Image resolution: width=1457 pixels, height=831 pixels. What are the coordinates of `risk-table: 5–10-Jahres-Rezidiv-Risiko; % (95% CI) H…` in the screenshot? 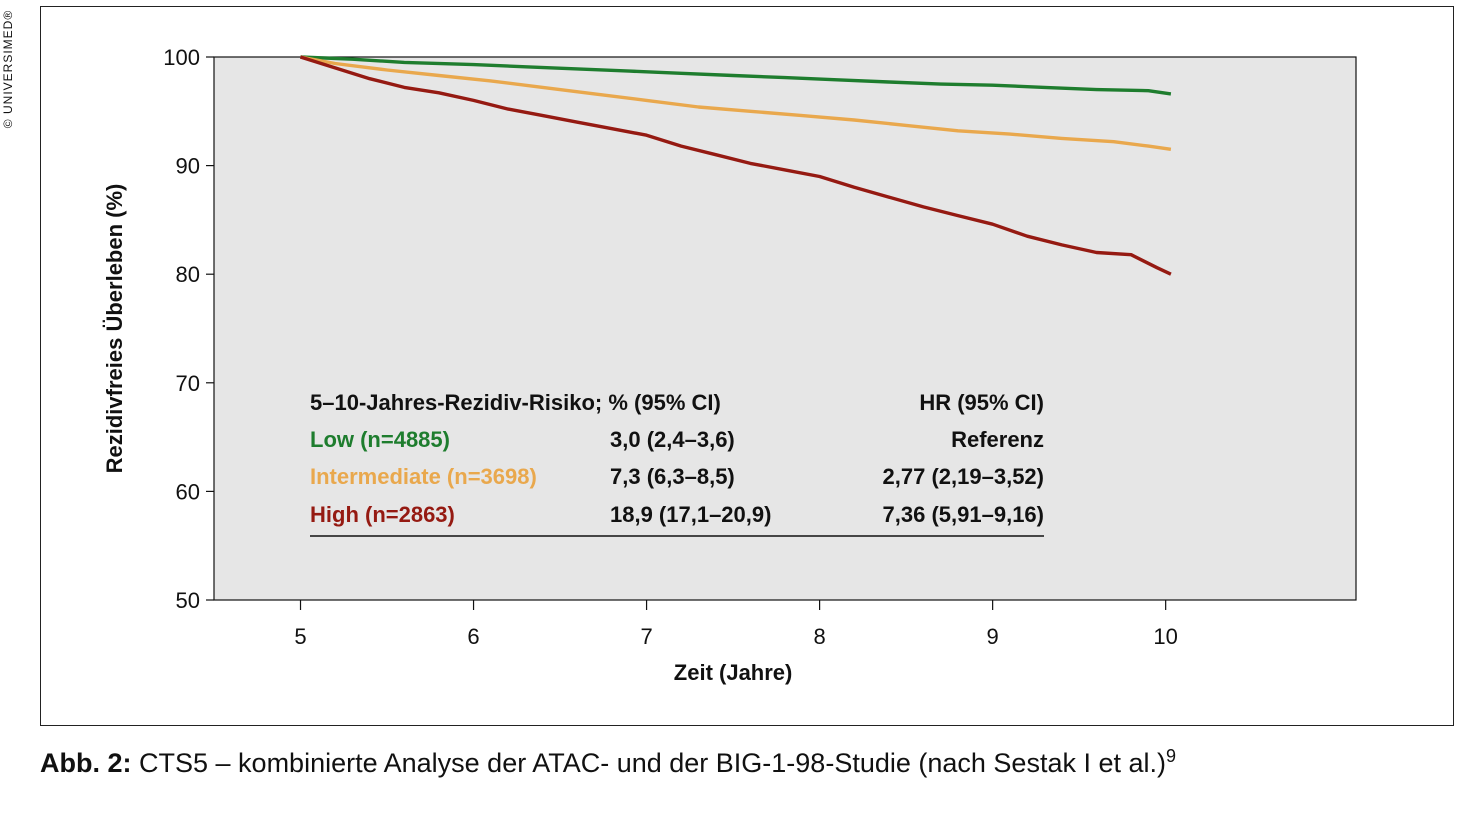 It's located at (677, 463).